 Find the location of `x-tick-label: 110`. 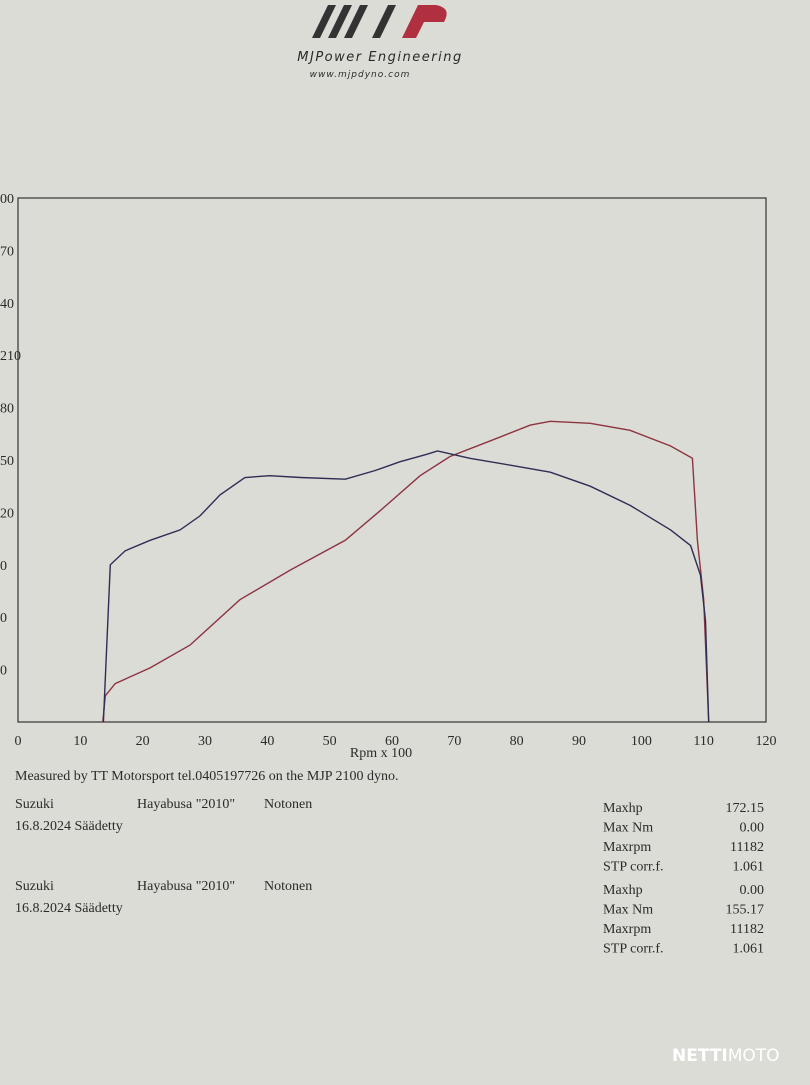

x-tick-label: 110 is located at coordinates (703, 741).